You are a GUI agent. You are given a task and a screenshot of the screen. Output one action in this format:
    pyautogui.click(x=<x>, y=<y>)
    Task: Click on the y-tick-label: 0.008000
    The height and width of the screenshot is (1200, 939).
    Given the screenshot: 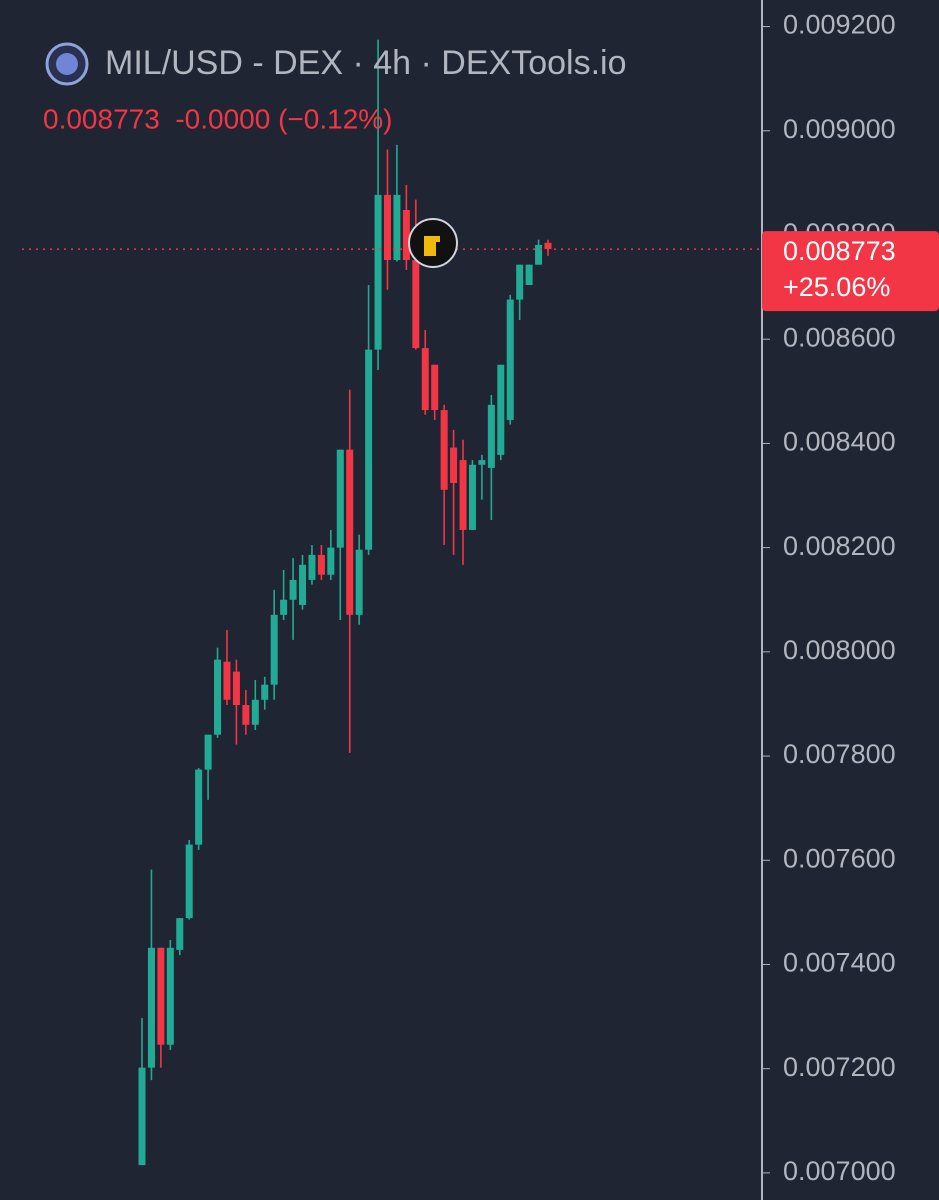 What is the action you would take?
    pyautogui.click(x=839, y=650)
    